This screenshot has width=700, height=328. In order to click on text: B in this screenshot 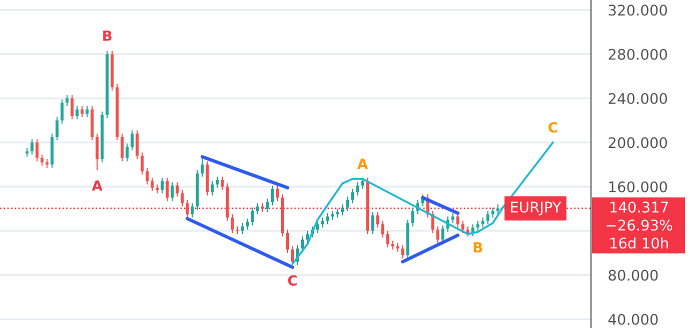, I will do `click(107, 35)`.